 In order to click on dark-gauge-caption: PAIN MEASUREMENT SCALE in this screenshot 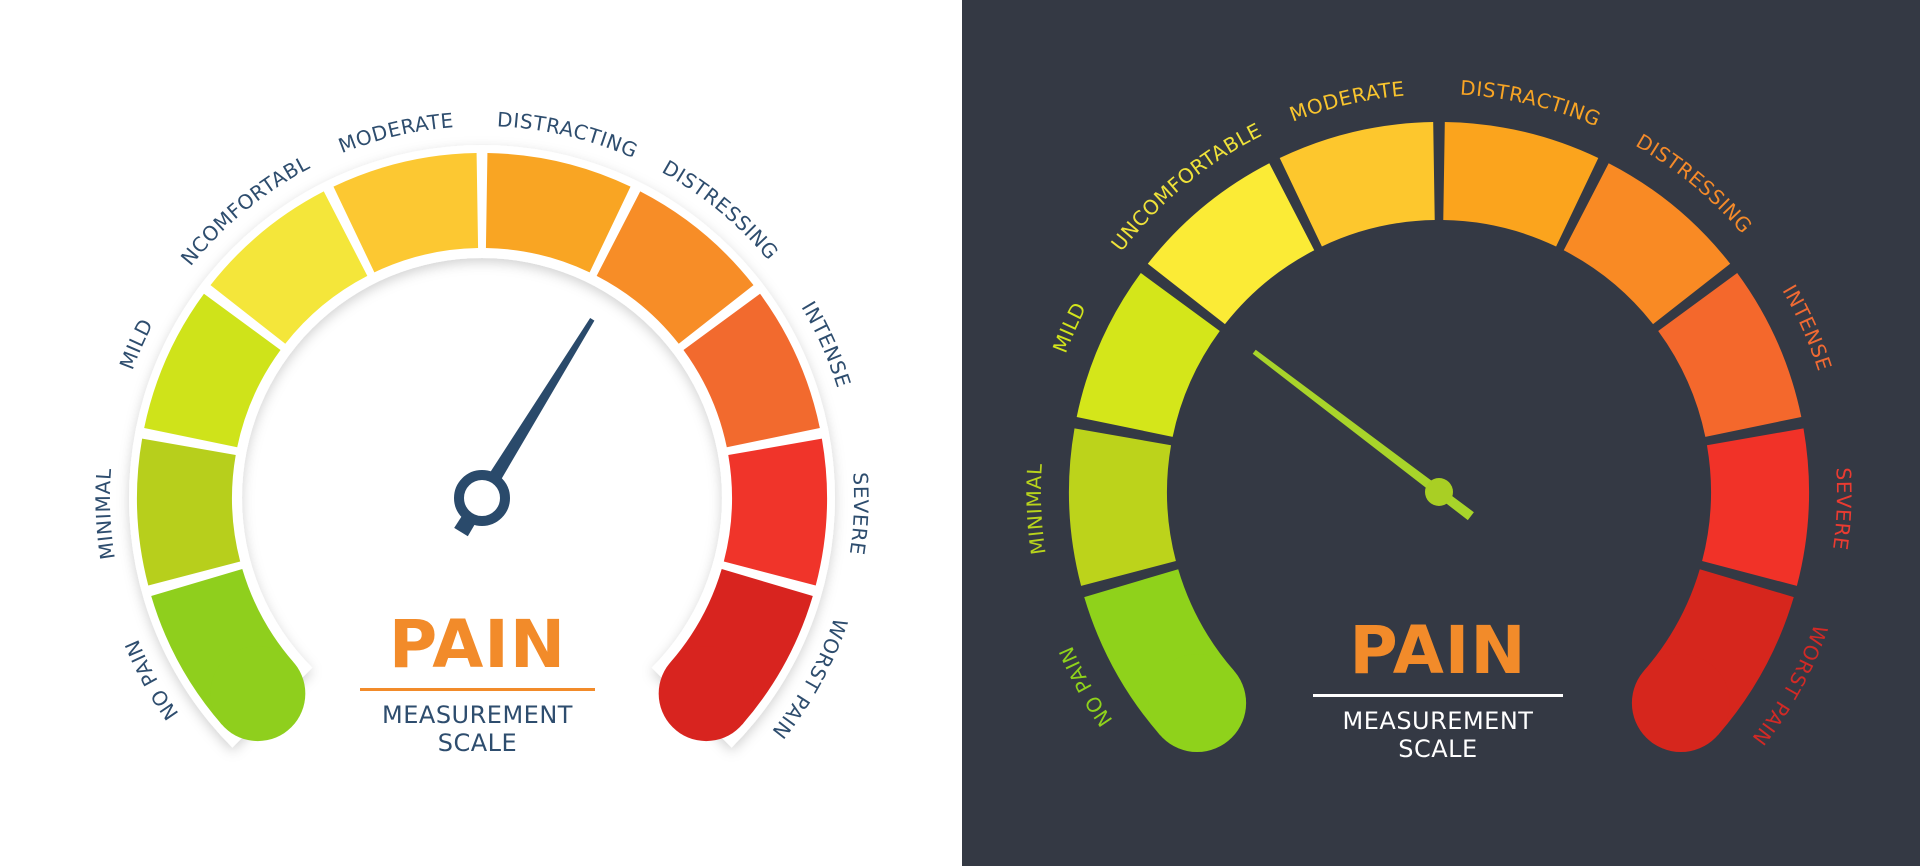, I will do `click(1438, 690)`.